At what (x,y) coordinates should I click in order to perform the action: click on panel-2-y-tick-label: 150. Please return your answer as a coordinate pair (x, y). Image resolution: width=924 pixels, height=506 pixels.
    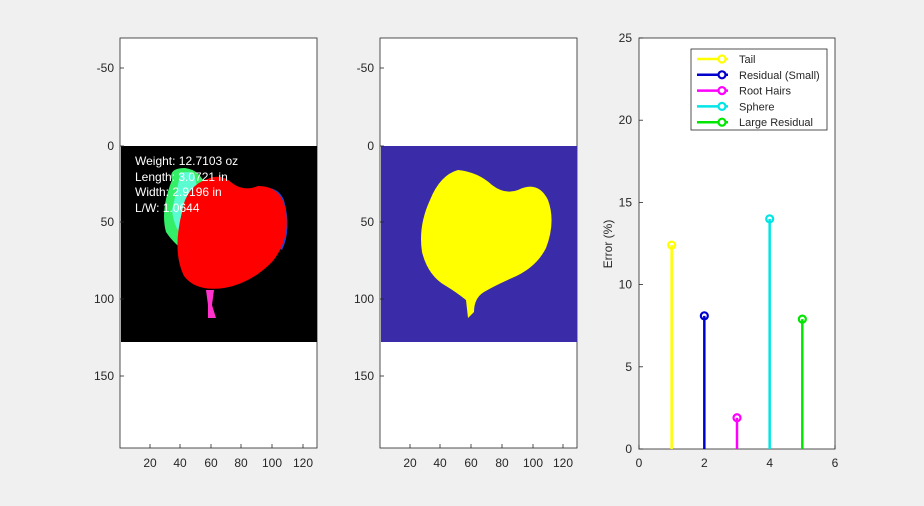
    Looking at the image, I should click on (364, 376).